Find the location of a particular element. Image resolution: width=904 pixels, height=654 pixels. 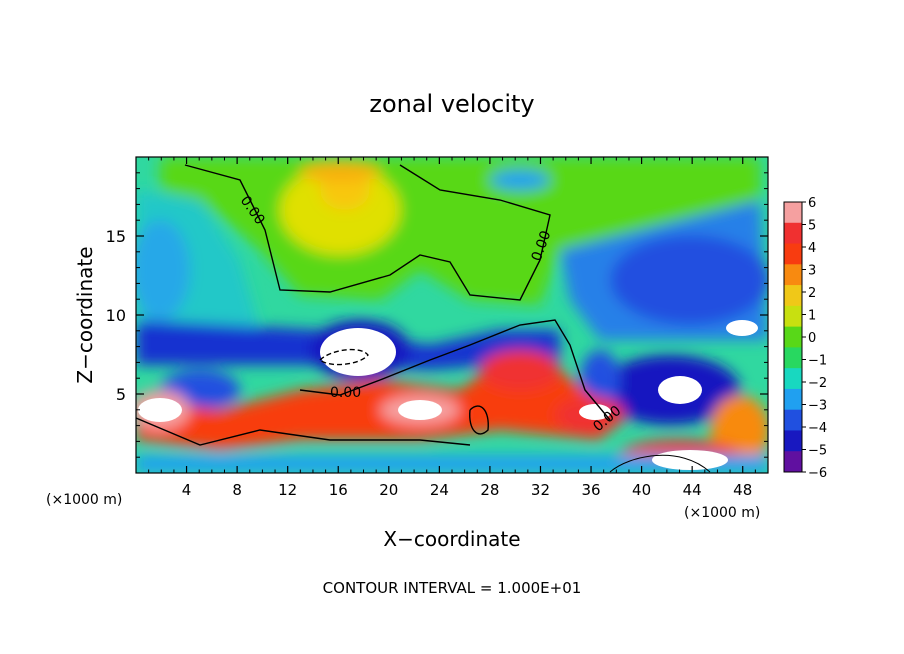

x-tick-label: 40 is located at coordinates (641, 490).